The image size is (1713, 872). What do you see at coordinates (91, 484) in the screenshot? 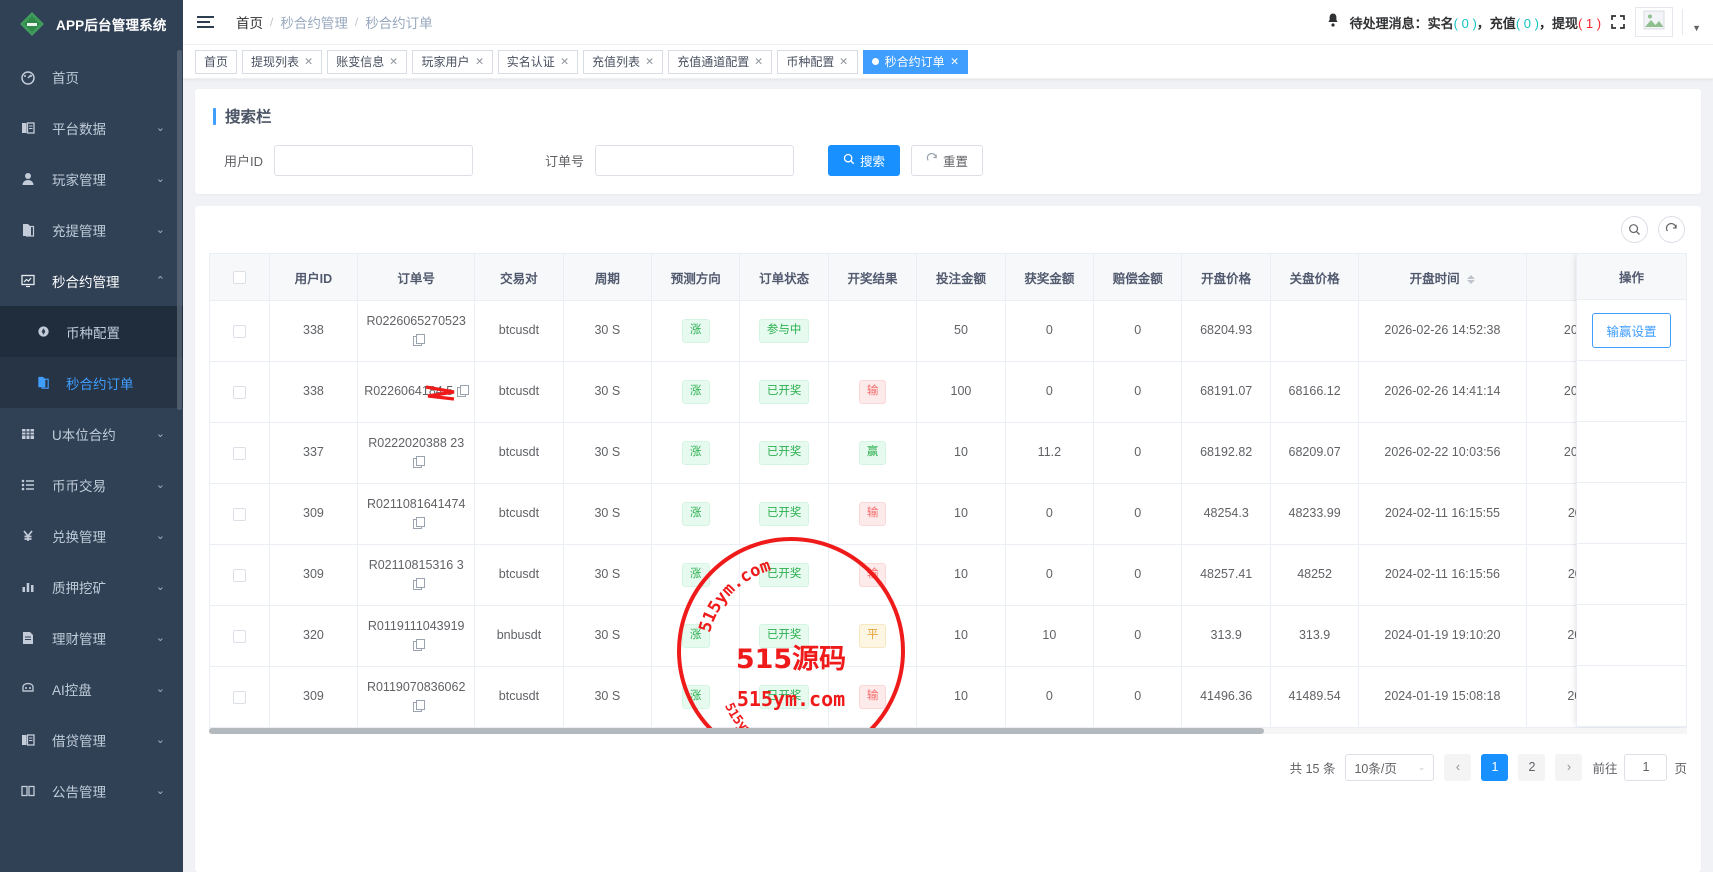
I see `sidebar-item-coin-trade: 币币交易 ⌄` at bounding box center [91, 484].